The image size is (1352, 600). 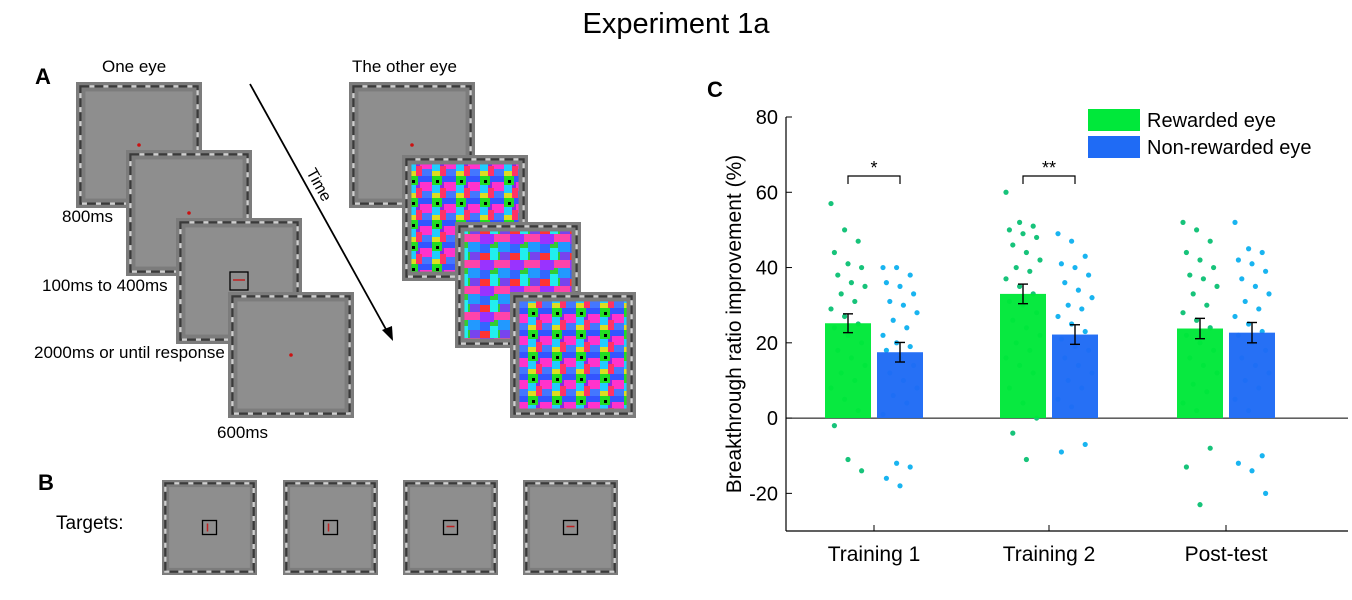 I want to click on significance-bracket, so click(x=874, y=179).